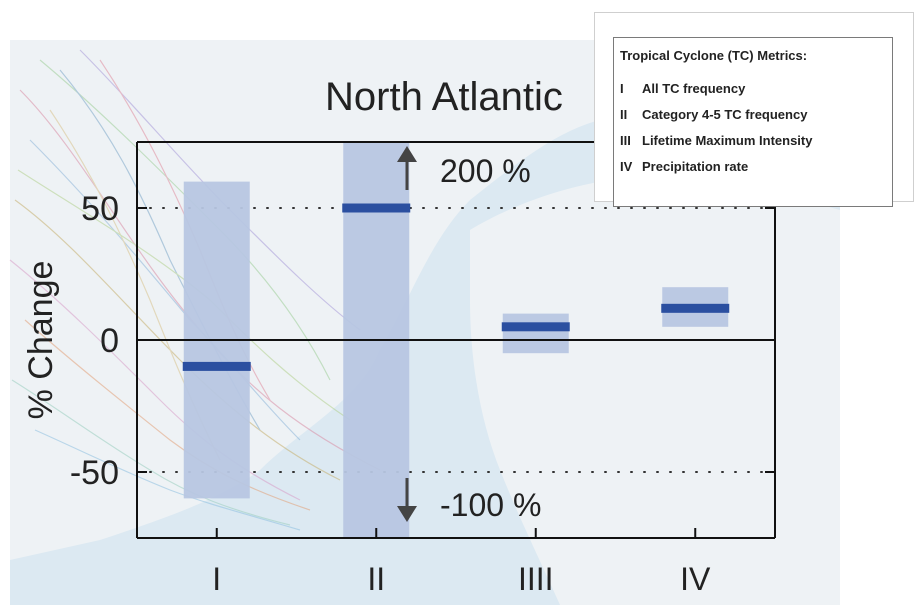 The image size is (921, 612). Describe the element at coordinates (407, 500) in the screenshot. I see `arrow-down-icon` at that location.